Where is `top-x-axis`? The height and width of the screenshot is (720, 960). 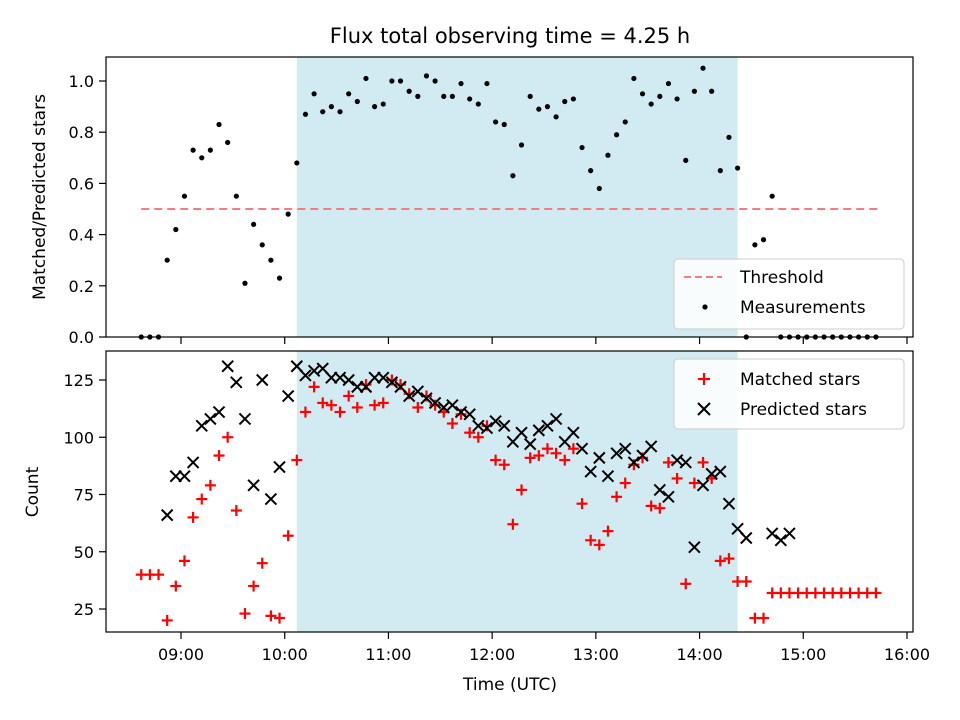 top-x-axis is located at coordinates (544, 340).